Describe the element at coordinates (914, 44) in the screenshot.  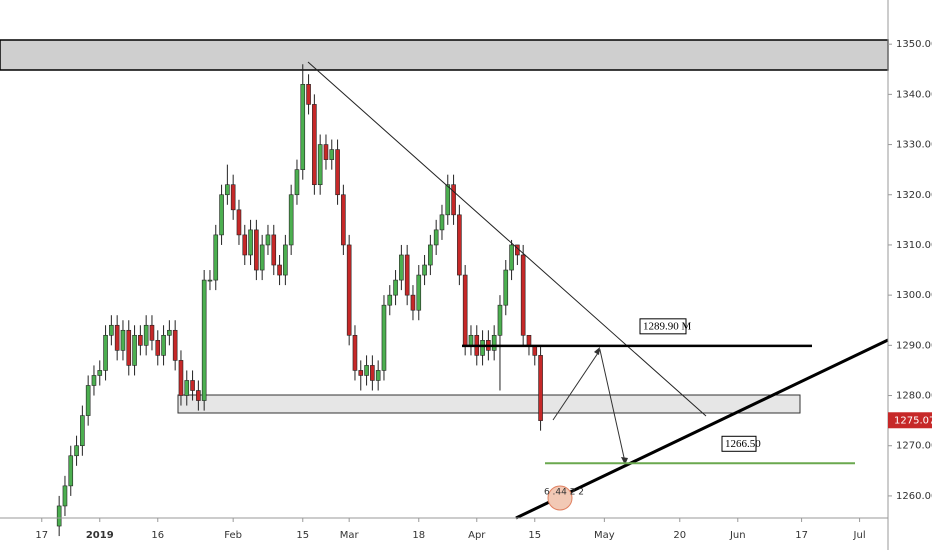
I see `y-tick-label: 1350.00` at that location.